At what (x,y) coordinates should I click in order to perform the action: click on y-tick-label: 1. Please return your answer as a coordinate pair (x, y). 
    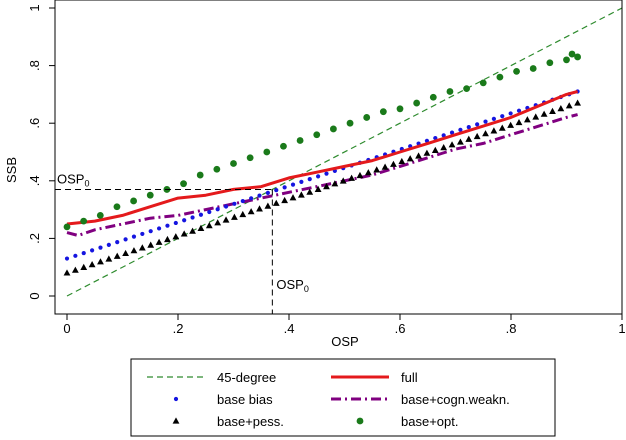
    Looking at the image, I should click on (34, 7).